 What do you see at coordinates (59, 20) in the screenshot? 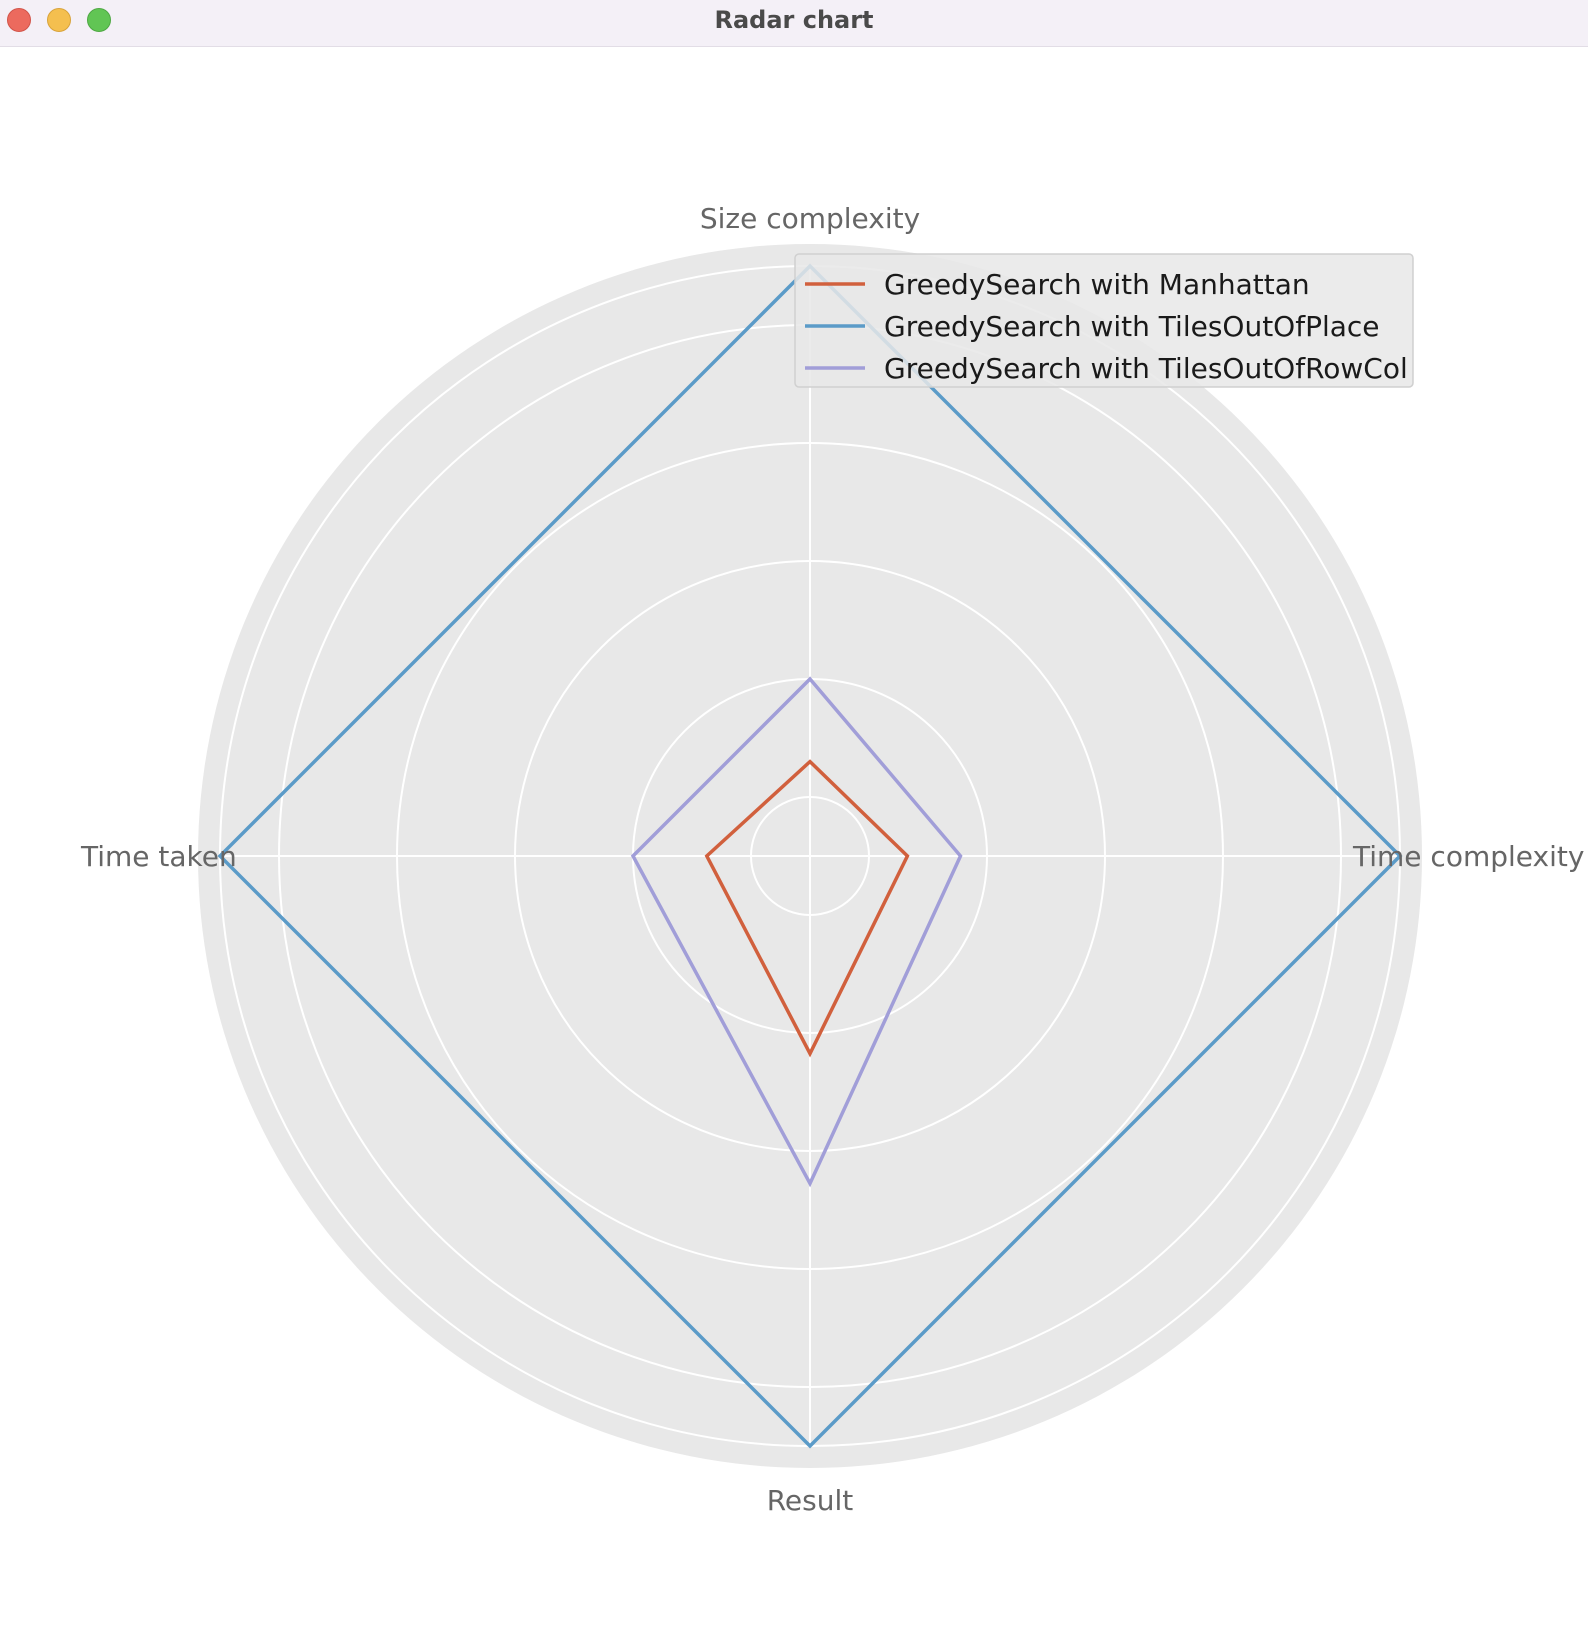
I see `minimize-window-button` at bounding box center [59, 20].